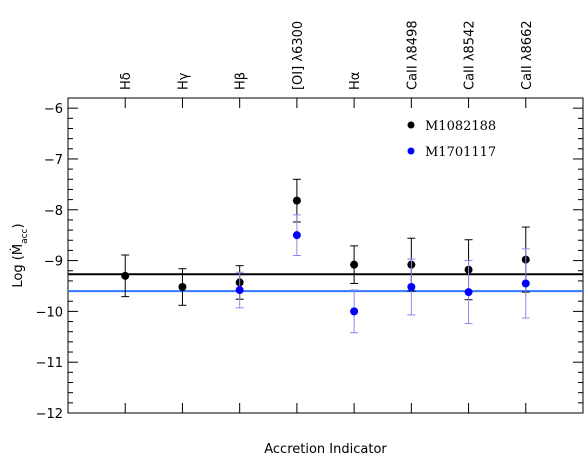 This screenshot has height=458, width=587. I want to click on x-category-label: CaII λ8498, so click(412, 55).